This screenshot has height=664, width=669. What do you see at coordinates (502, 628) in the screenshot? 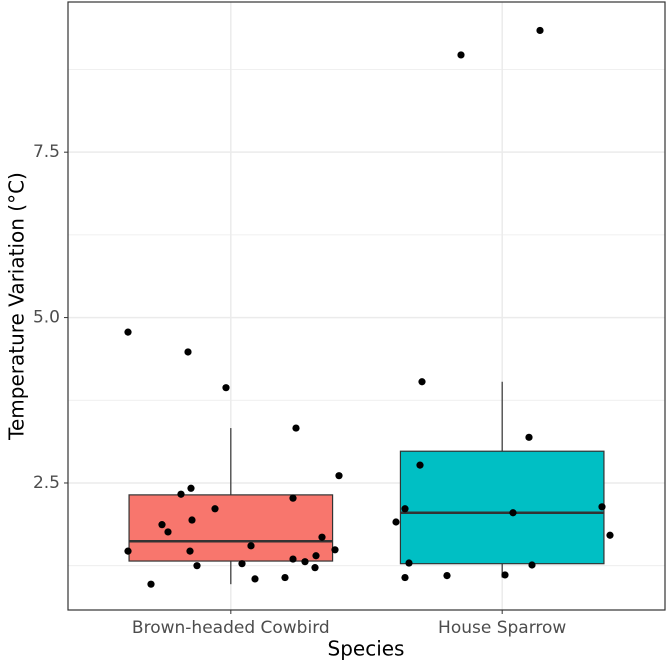
I see `x-tick-label: House Sparrow` at bounding box center [502, 628].